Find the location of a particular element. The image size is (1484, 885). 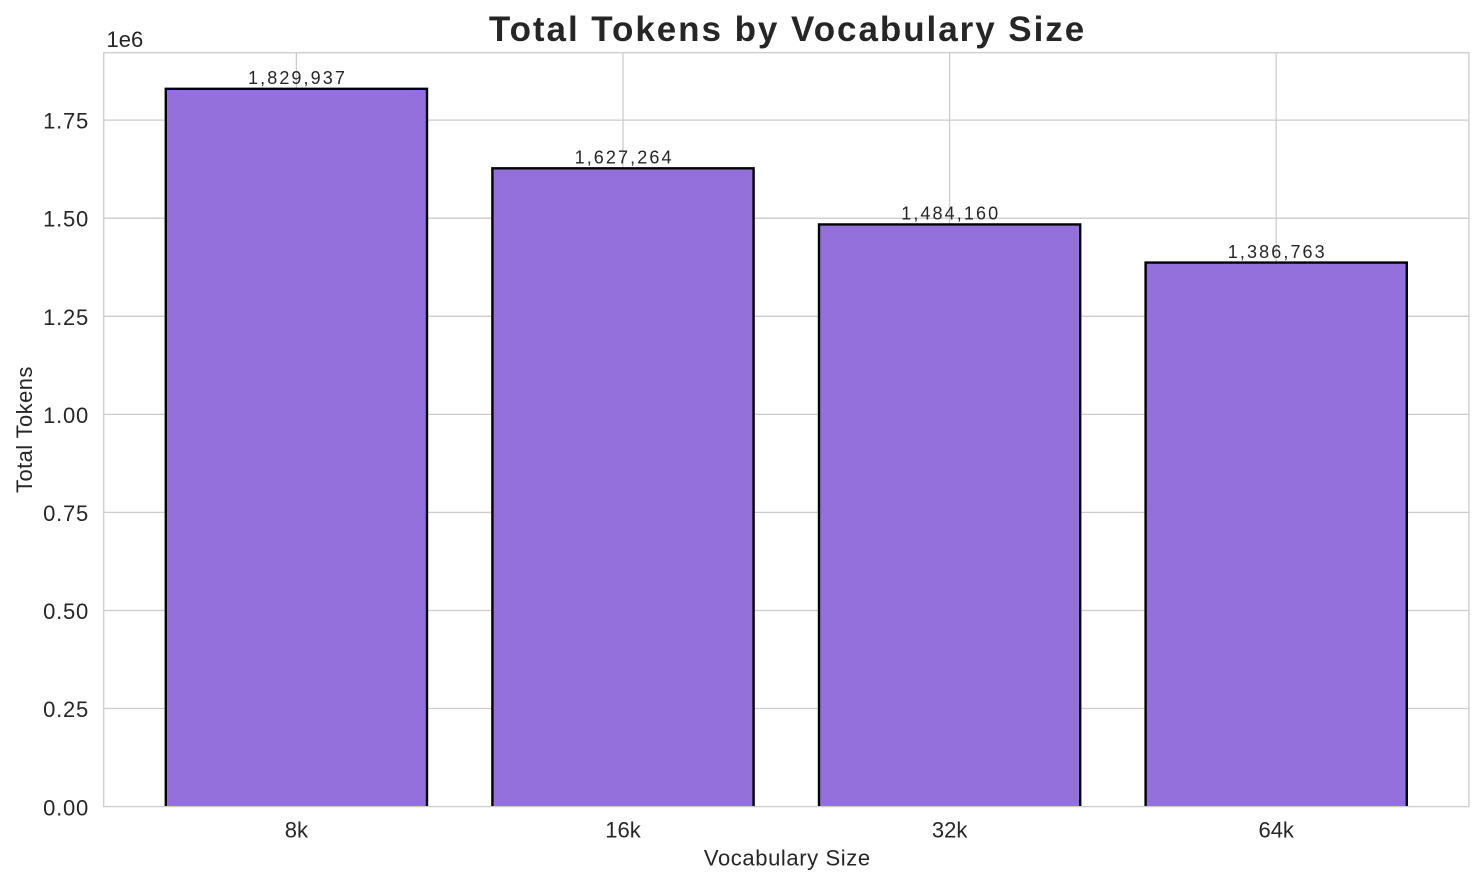

svg-text: 1,386,763 is located at coordinates (1277, 252).